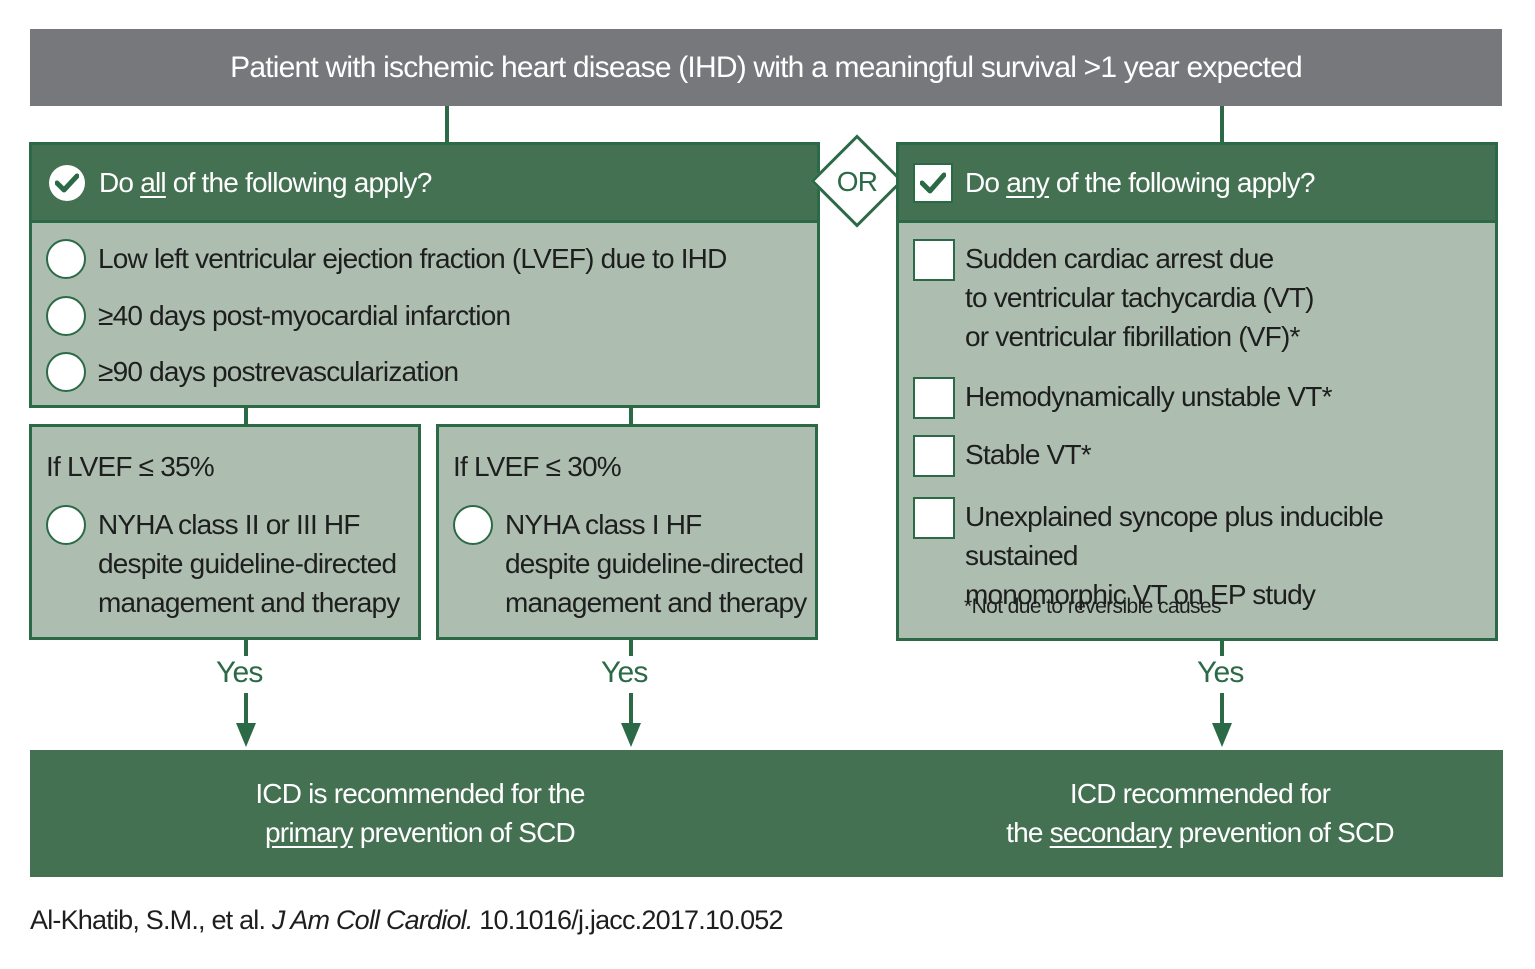 The image size is (1535, 969). Describe the element at coordinates (447, 125) in the screenshot. I see `connector-left` at that location.